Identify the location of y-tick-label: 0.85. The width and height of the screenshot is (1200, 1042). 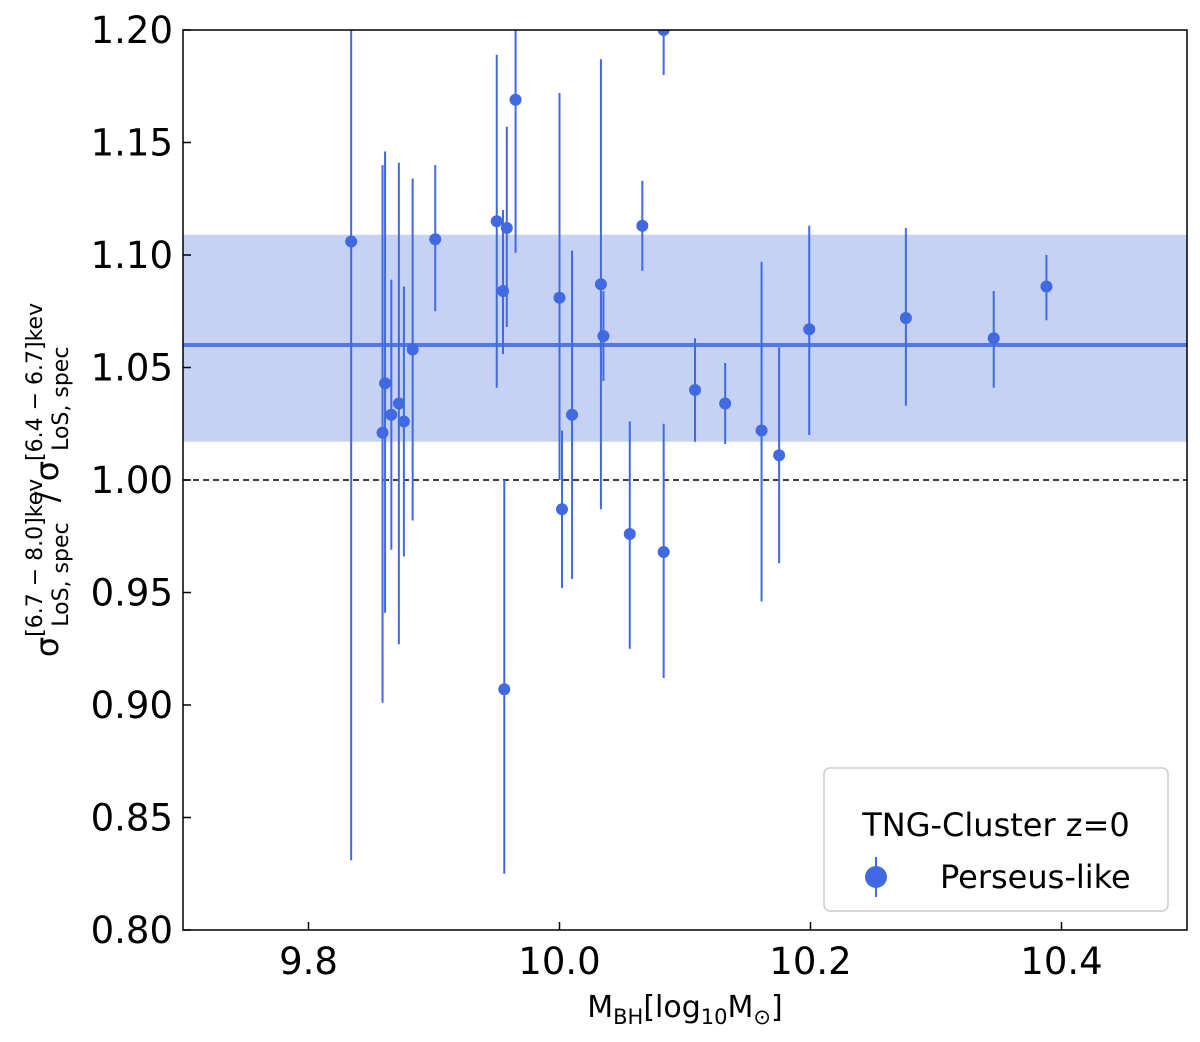
(132, 818).